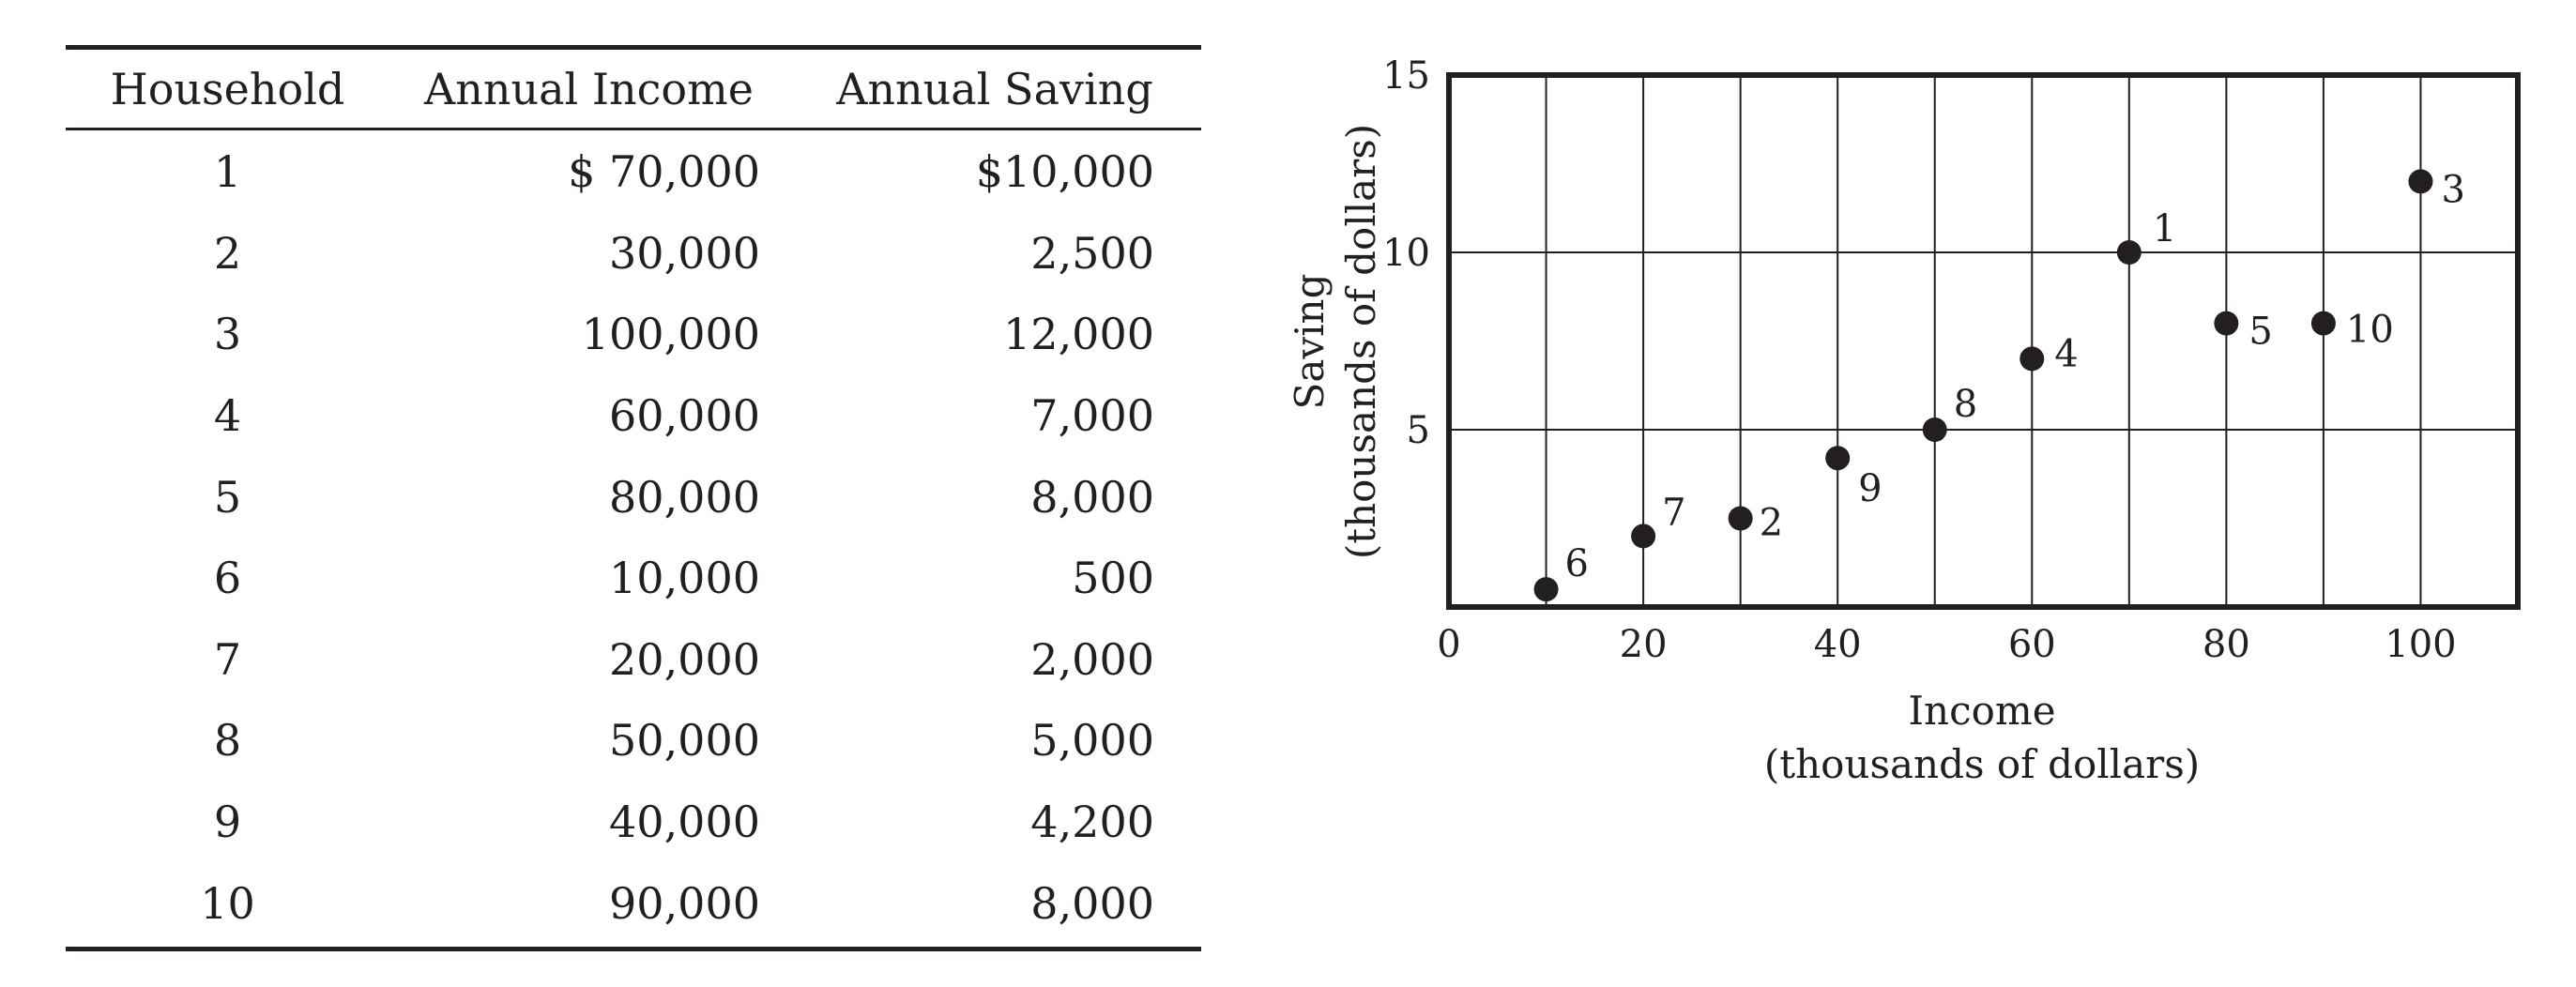  I want to click on x-tick-label: 0, so click(1448, 644).